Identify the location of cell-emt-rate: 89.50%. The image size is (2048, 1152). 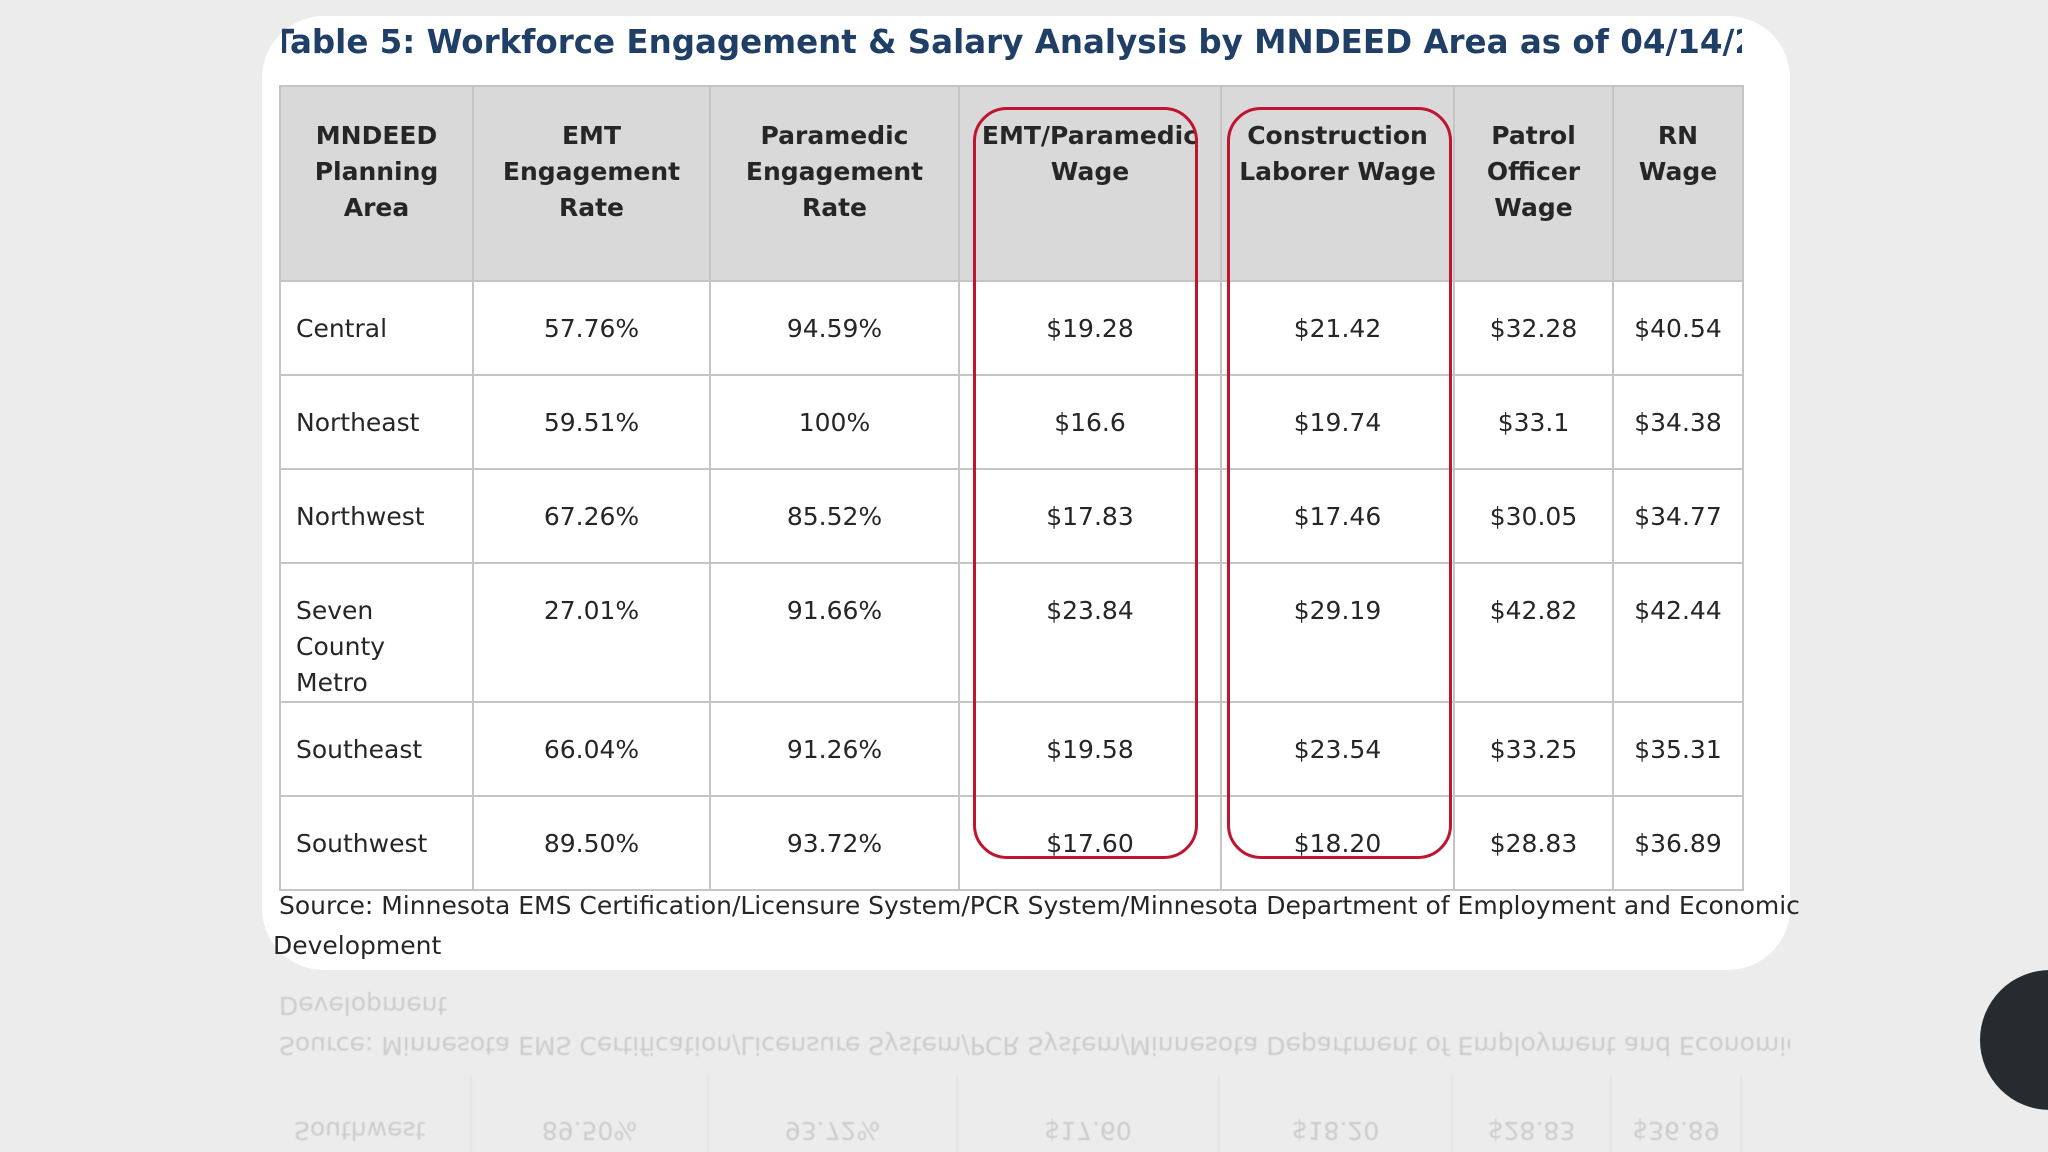
(591, 843).